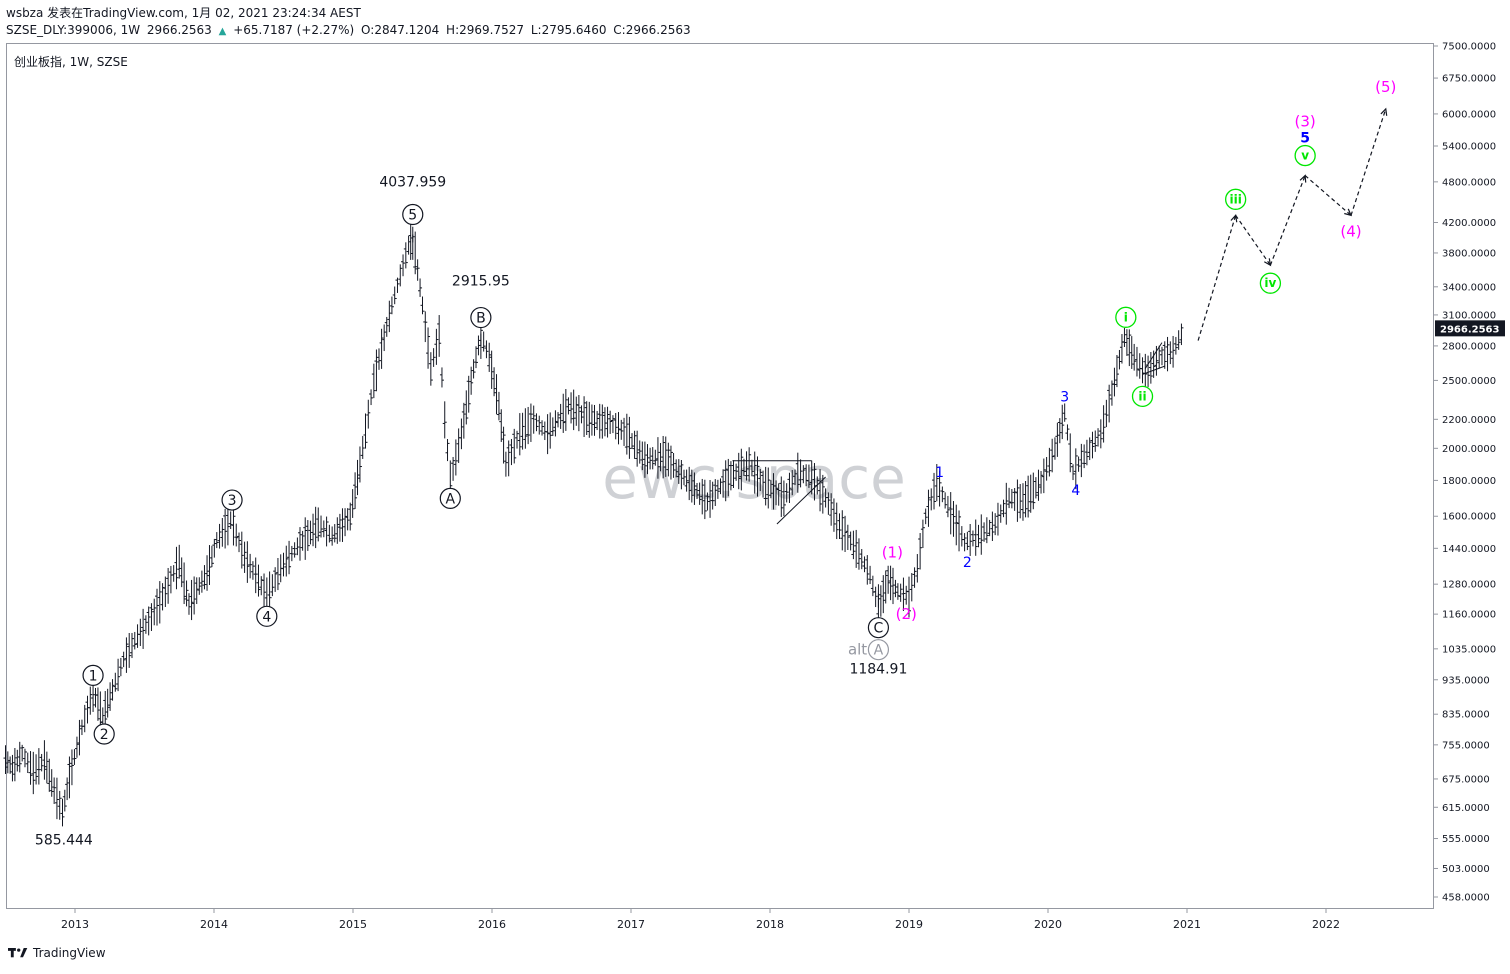 This screenshot has width=1510, height=974. What do you see at coordinates (1385, 87) in the screenshot?
I see `wave-label-magenta: (5)` at bounding box center [1385, 87].